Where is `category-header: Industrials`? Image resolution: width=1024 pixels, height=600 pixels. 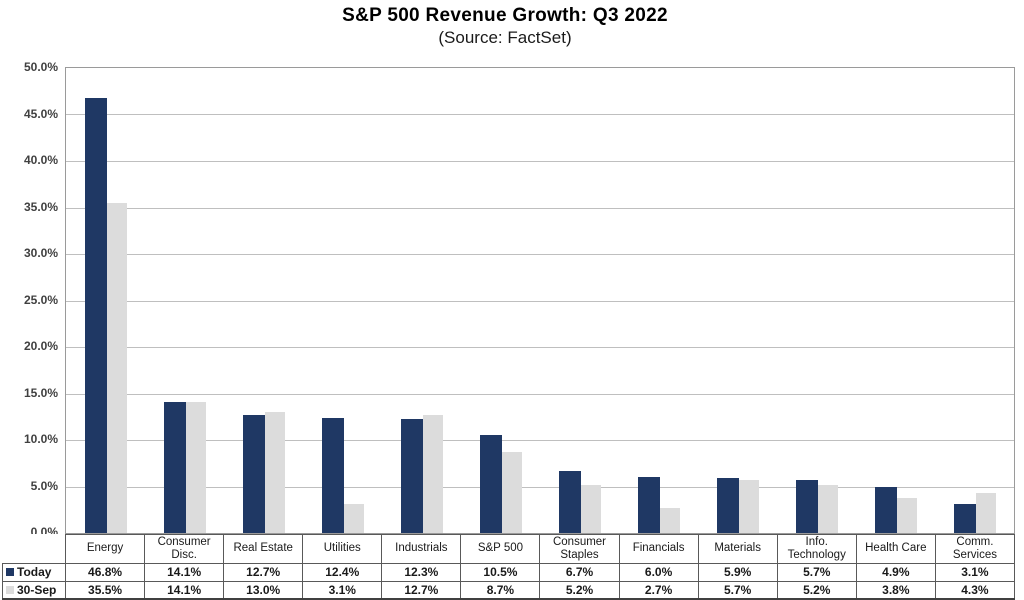 category-header: Industrials is located at coordinates (421, 549).